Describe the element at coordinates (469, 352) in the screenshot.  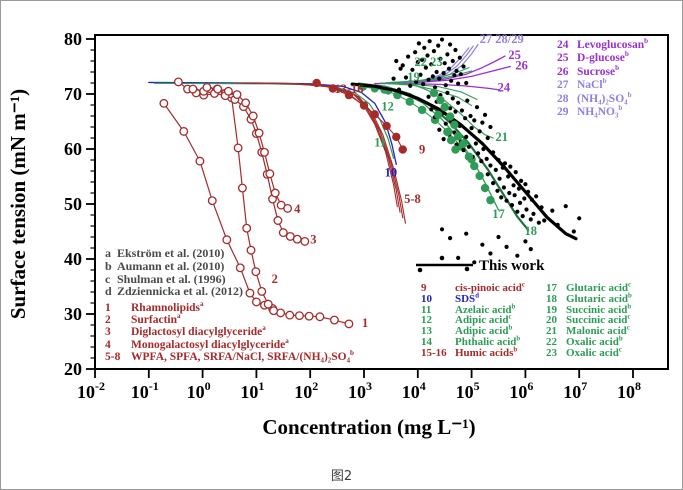
I see `legend-item-15-16: 15-16 Humic acidsb` at that location.